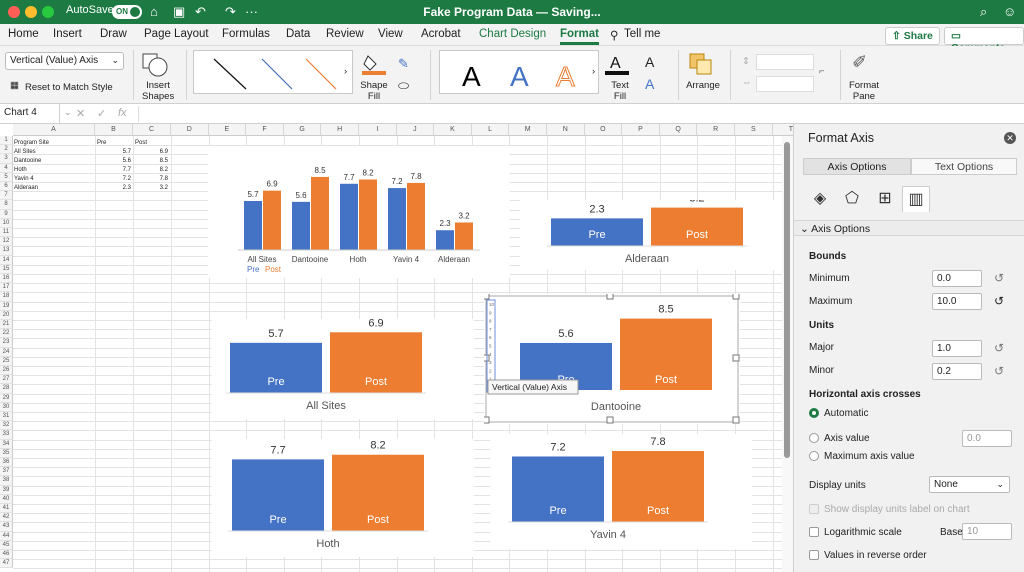 Image resolution: width=1024 pixels, height=572 pixels. What do you see at coordinates (31, 12) in the screenshot?
I see `minimize-window-button` at bounding box center [31, 12].